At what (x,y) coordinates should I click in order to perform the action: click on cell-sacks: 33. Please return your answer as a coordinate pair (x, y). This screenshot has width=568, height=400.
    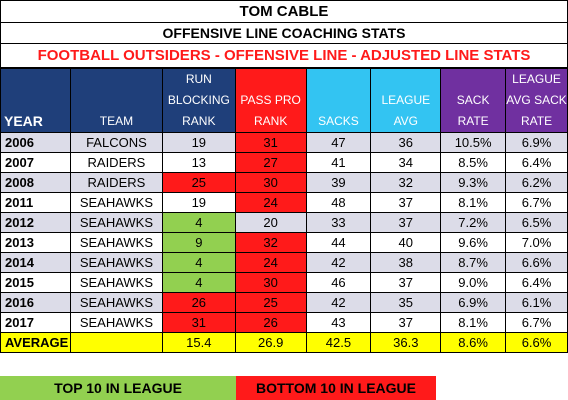
    Looking at the image, I should click on (338, 222).